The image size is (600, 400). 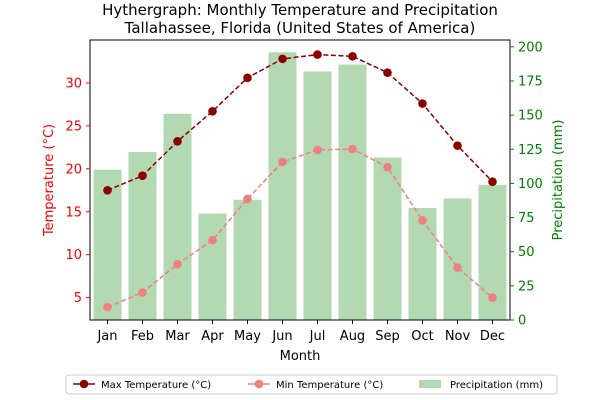 What do you see at coordinates (73, 126) in the screenshot?
I see `y-left-tick-label-25: 25` at bounding box center [73, 126].